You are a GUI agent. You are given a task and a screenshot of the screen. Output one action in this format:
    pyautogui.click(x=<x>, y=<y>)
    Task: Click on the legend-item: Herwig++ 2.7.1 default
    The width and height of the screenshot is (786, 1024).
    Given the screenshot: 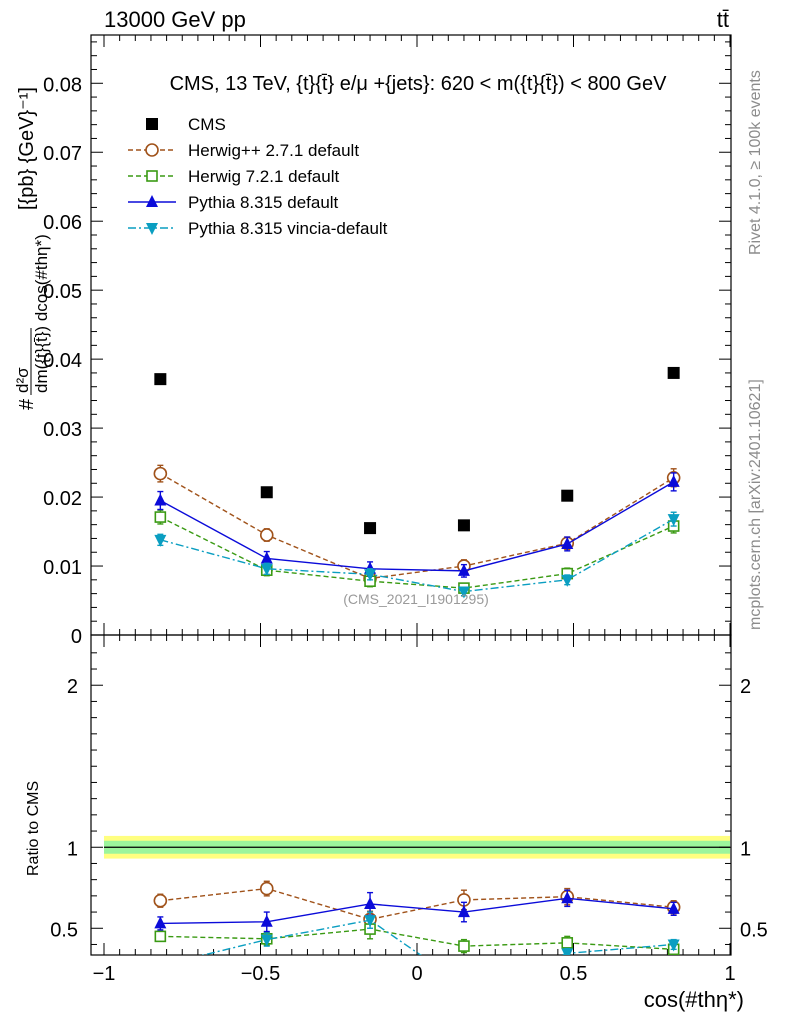 What is the action you would take?
    pyautogui.click(x=243, y=150)
    